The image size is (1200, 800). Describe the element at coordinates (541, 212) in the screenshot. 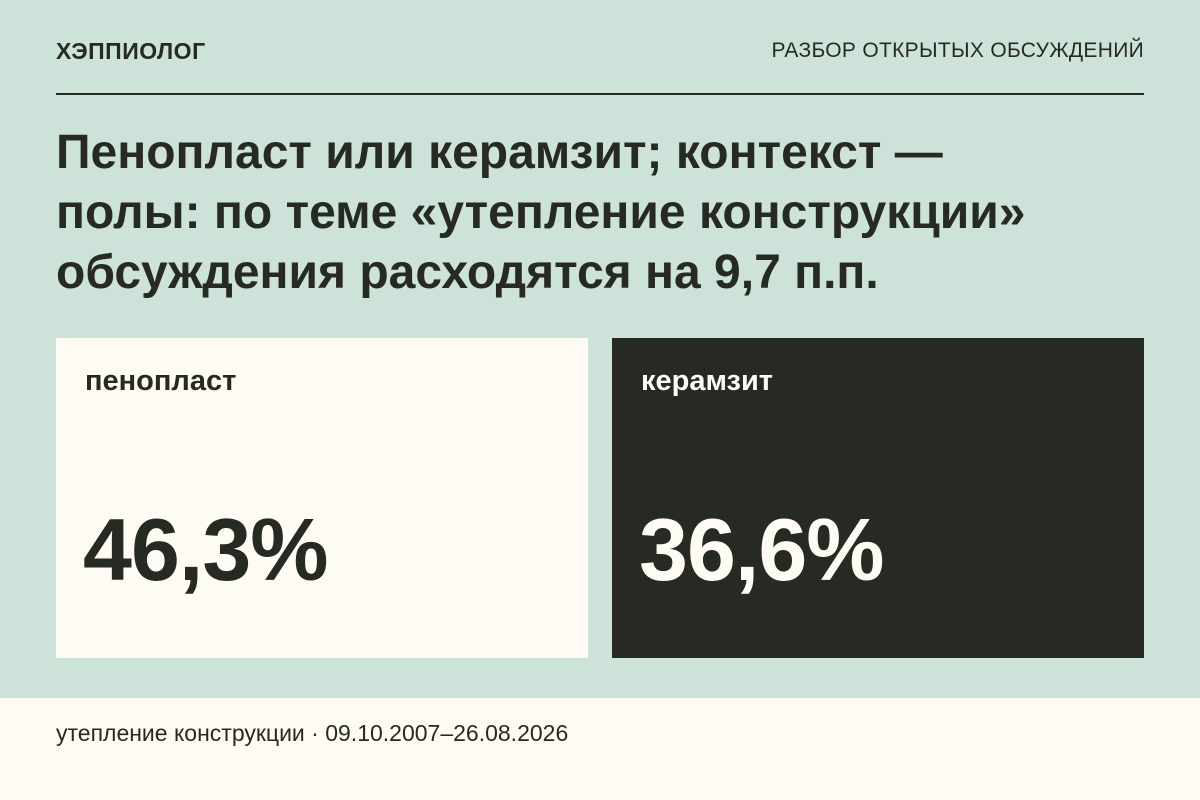

I see `headline-line-2: полы: по теме «утепление конструкции»` at that location.